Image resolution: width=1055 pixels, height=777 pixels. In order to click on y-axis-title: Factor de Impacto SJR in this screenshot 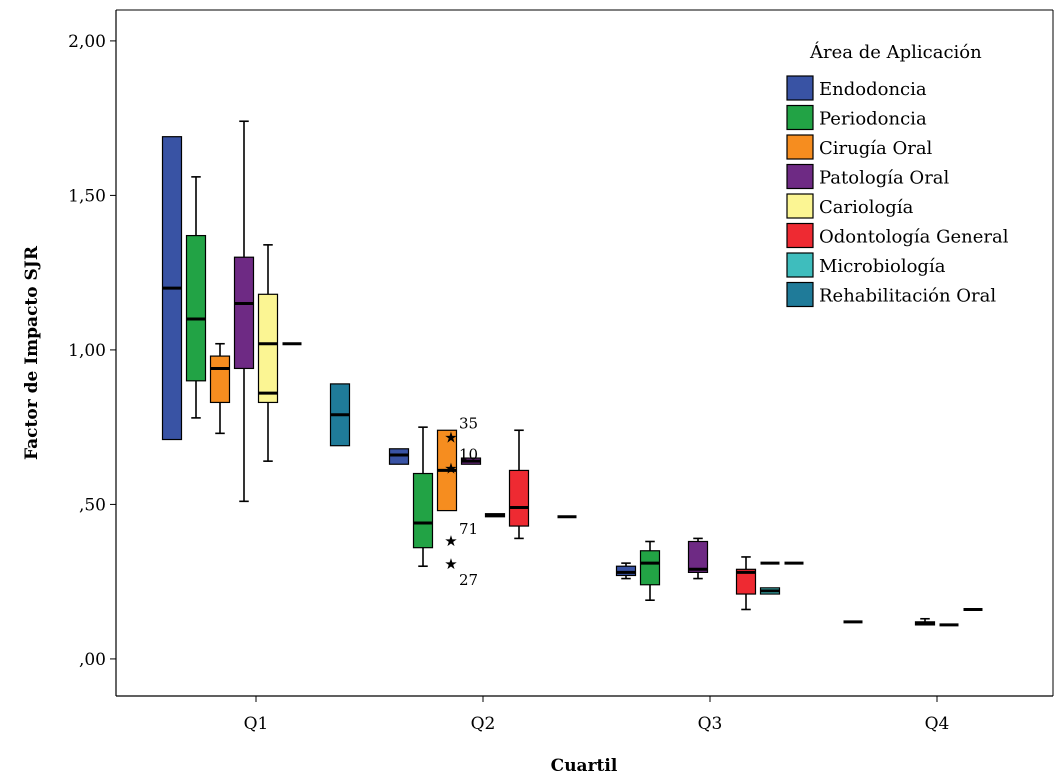, I will do `click(32, 352)`.